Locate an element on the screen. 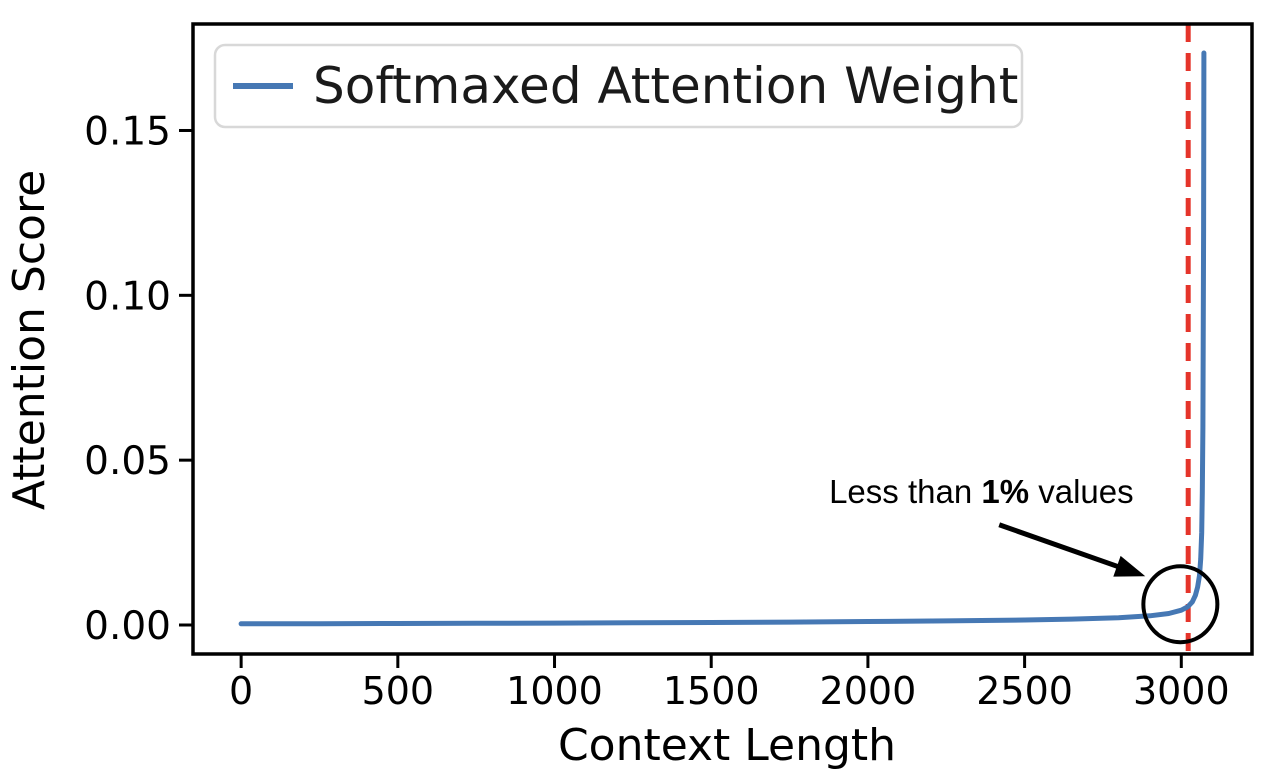 The height and width of the screenshot is (783, 1280). annotation-text-pre: Less than is located at coordinates (905, 491).